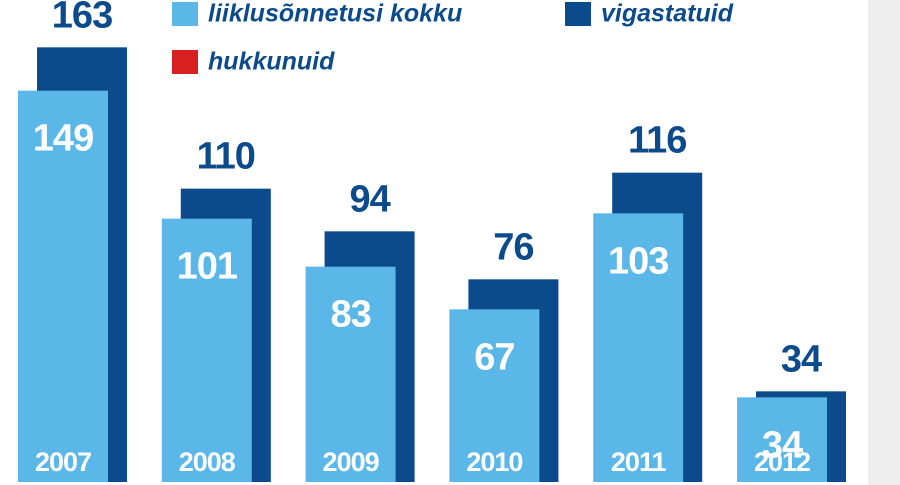 The image size is (900, 485). Describe the element at coordinates (271, 62) in the screenshot. I see `legend-label: hukkunuid` at that location.